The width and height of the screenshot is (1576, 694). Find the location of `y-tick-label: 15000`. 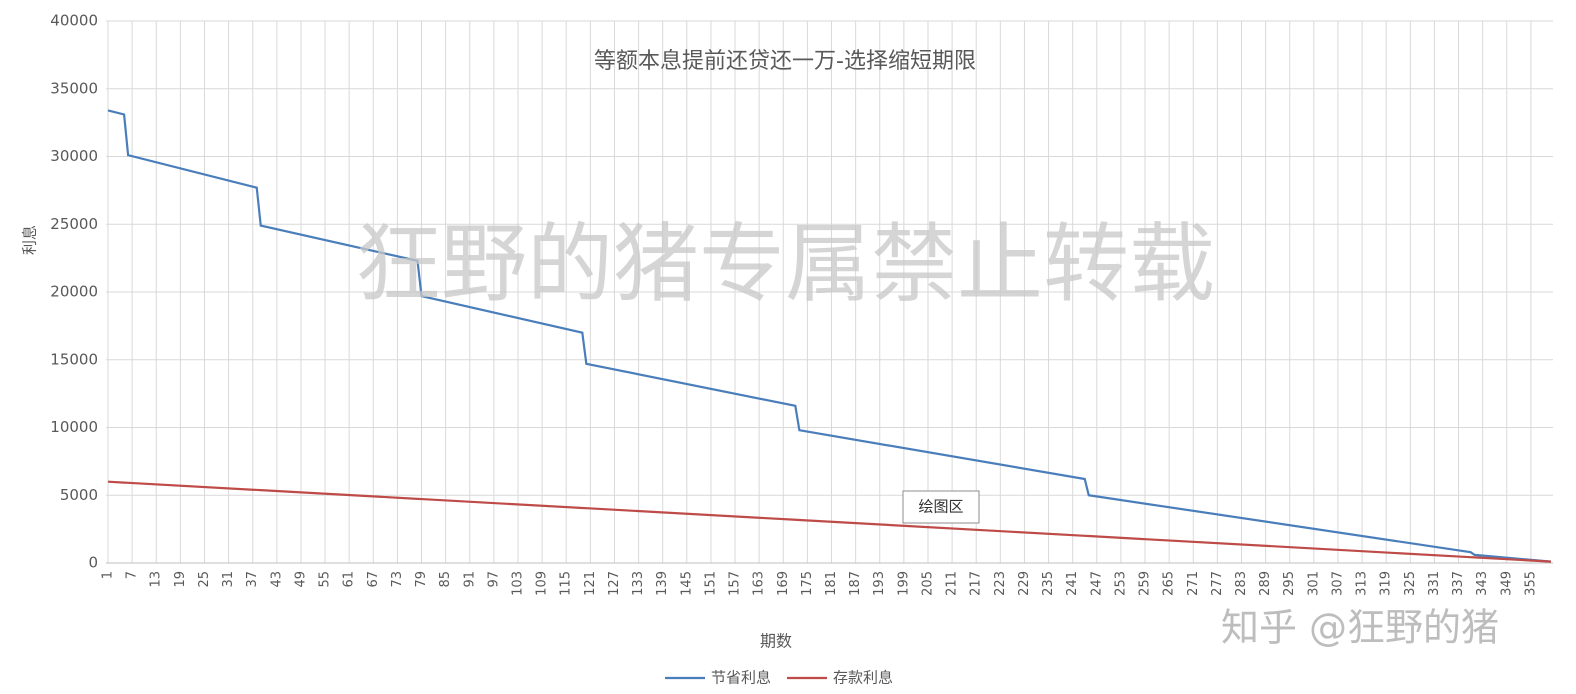

y-tick-label: 15000 is located at coordinates (74, 359).